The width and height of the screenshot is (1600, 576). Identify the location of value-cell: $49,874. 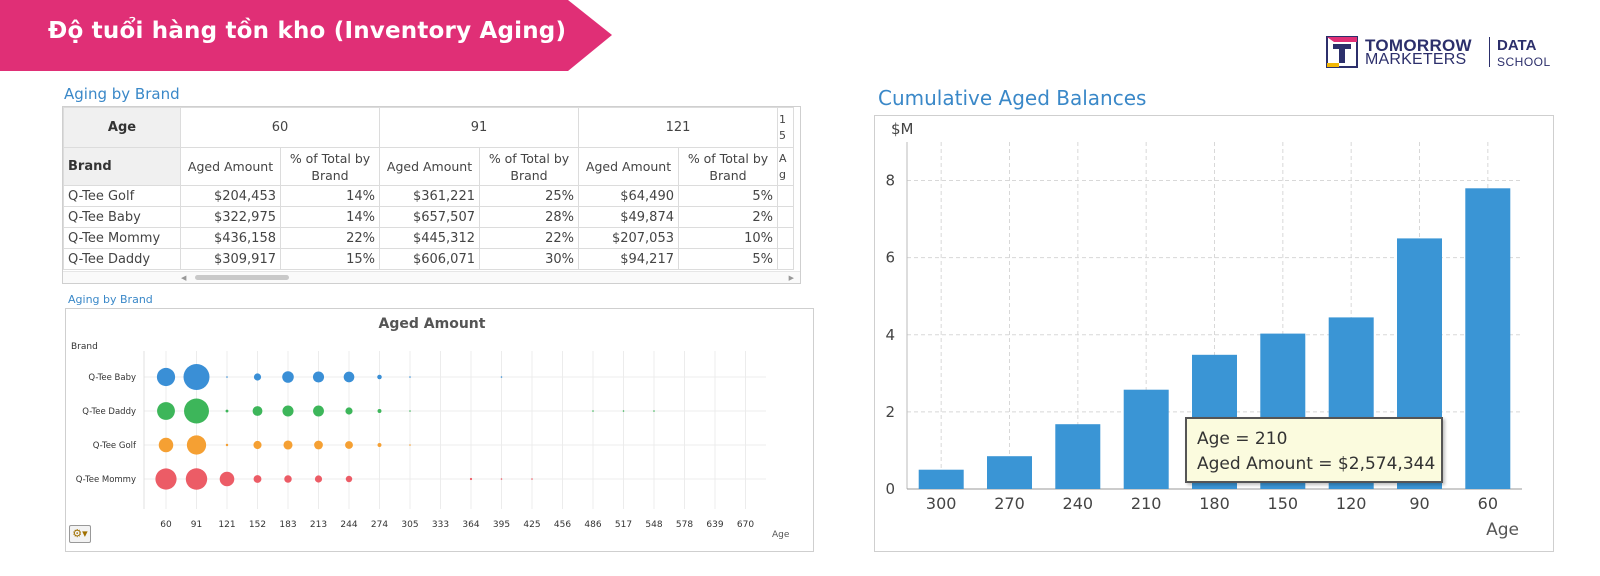
(628, 217).